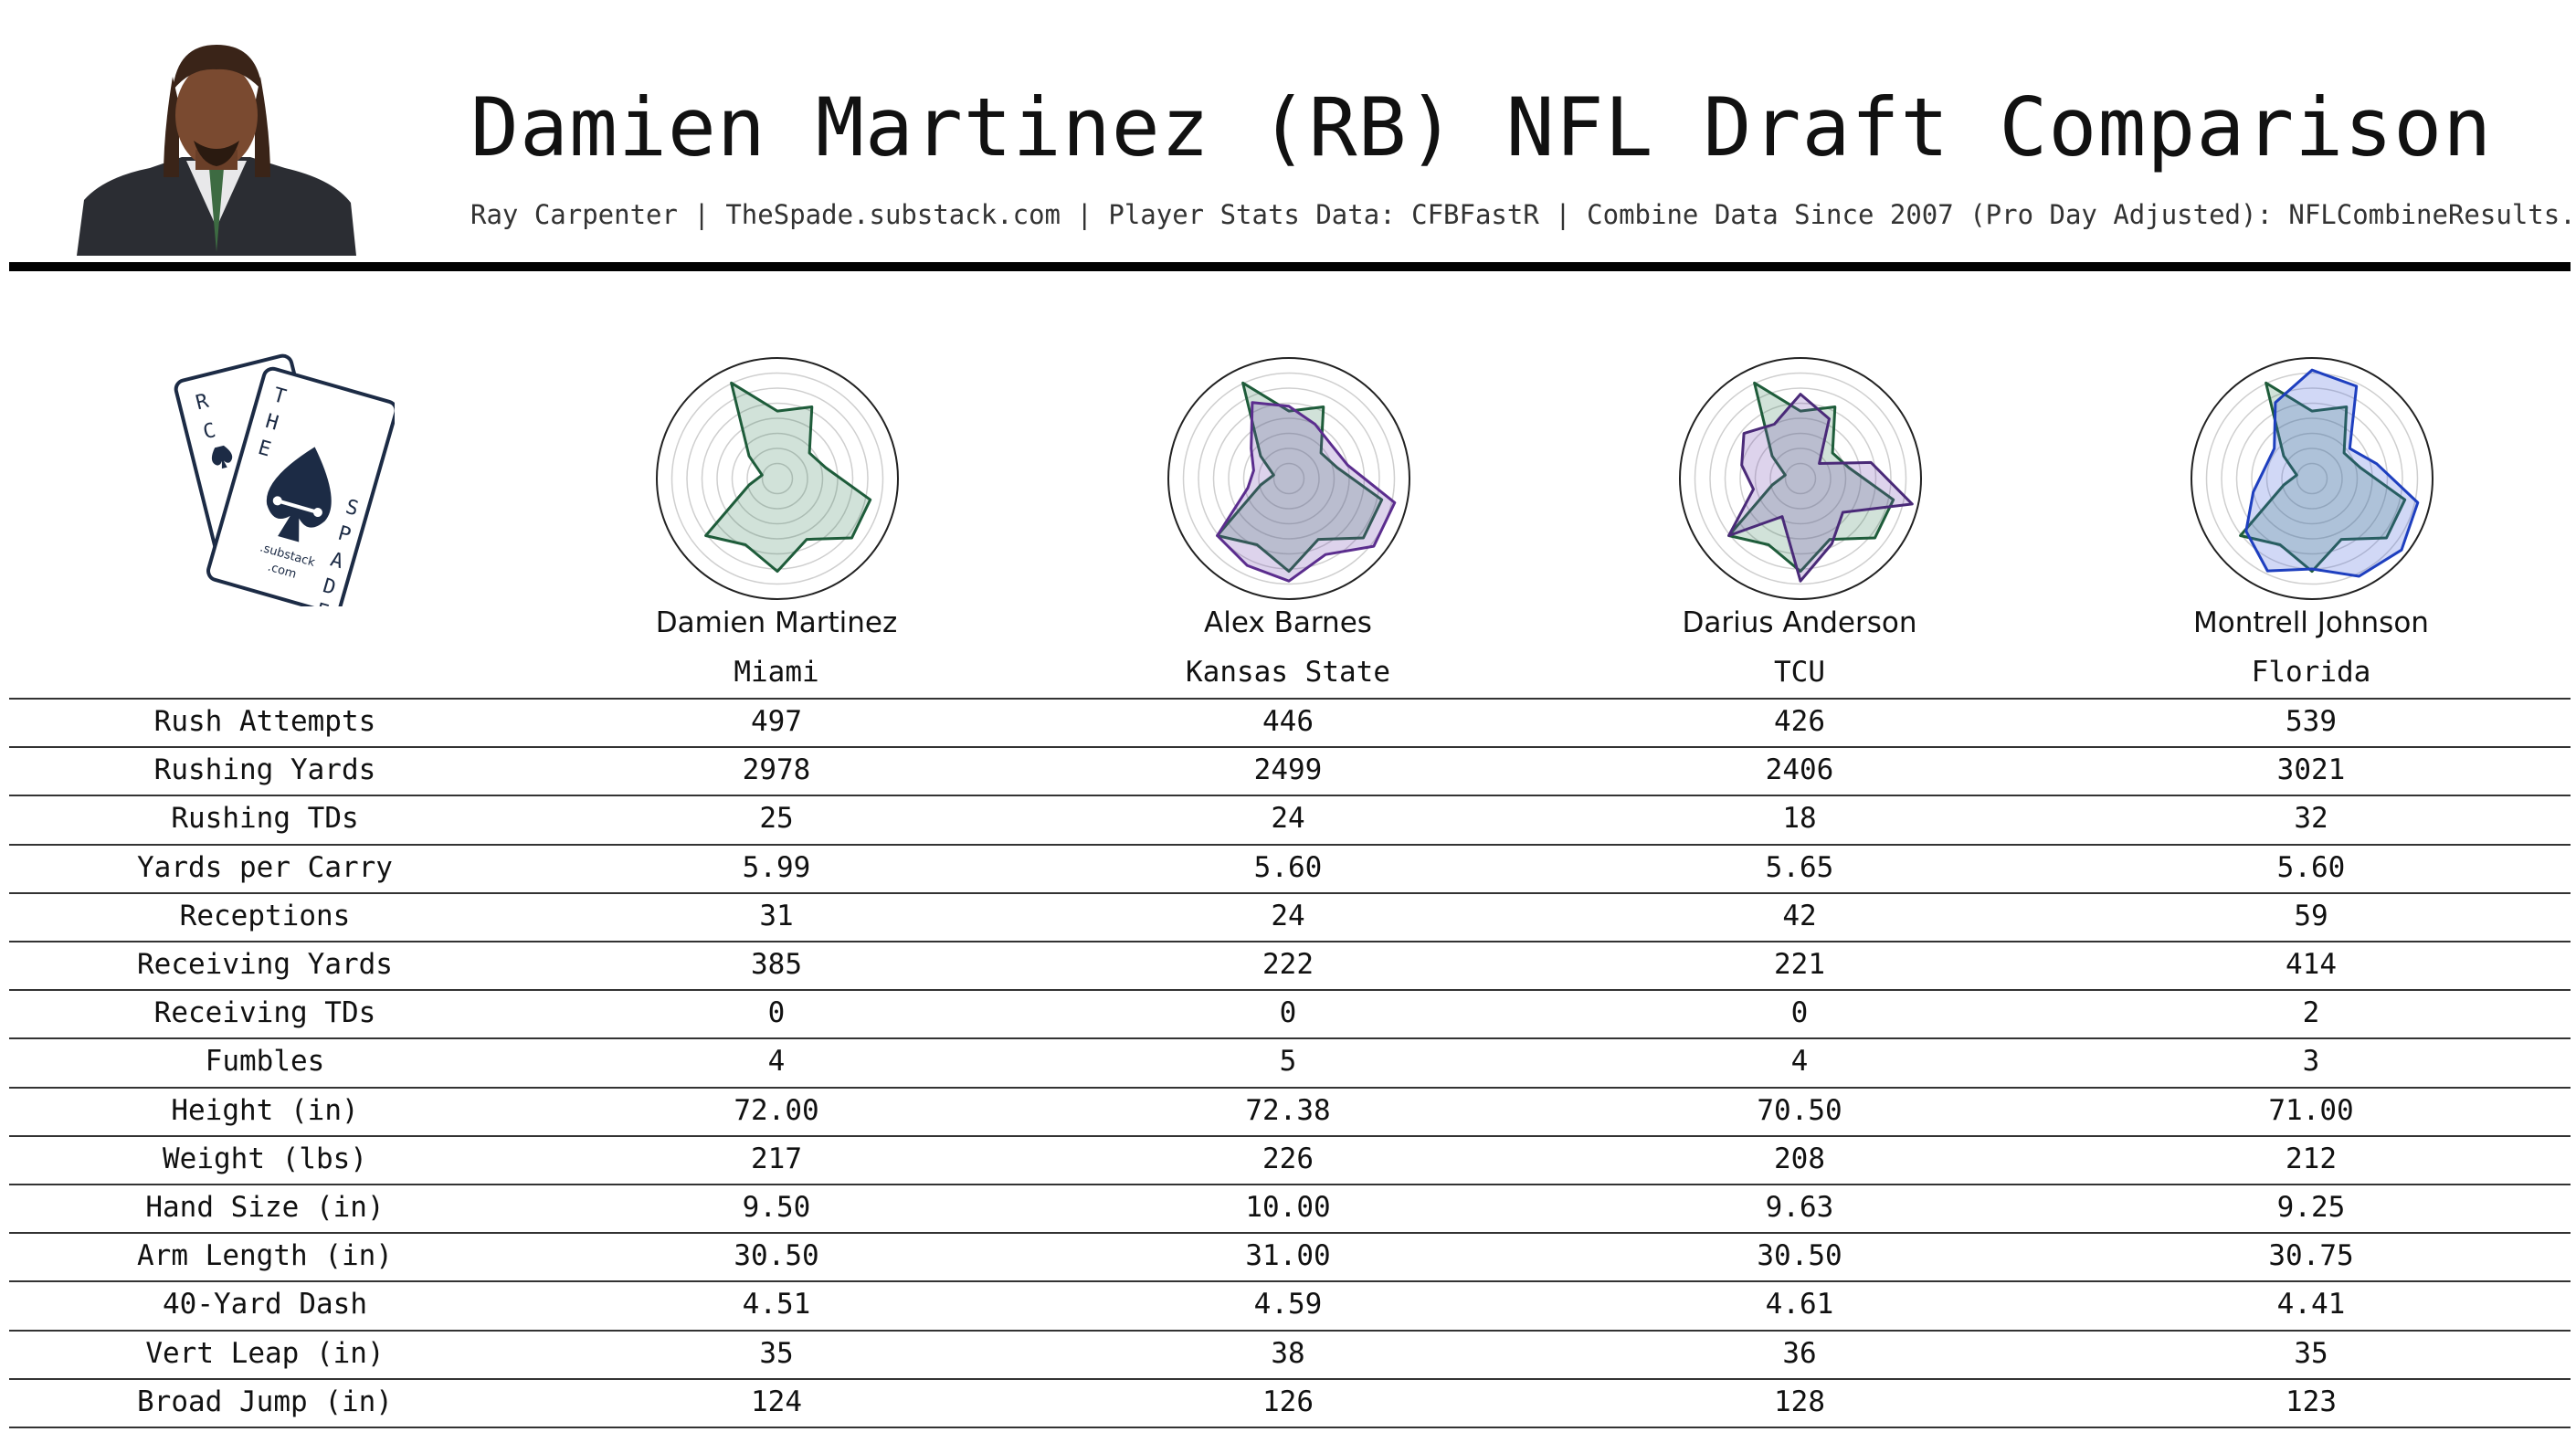 This screenshot has height=1432, width=2576. Describe the element at coordinates (776, 1304) in the screenshot. I see `table-cell: 4.51` at that location.